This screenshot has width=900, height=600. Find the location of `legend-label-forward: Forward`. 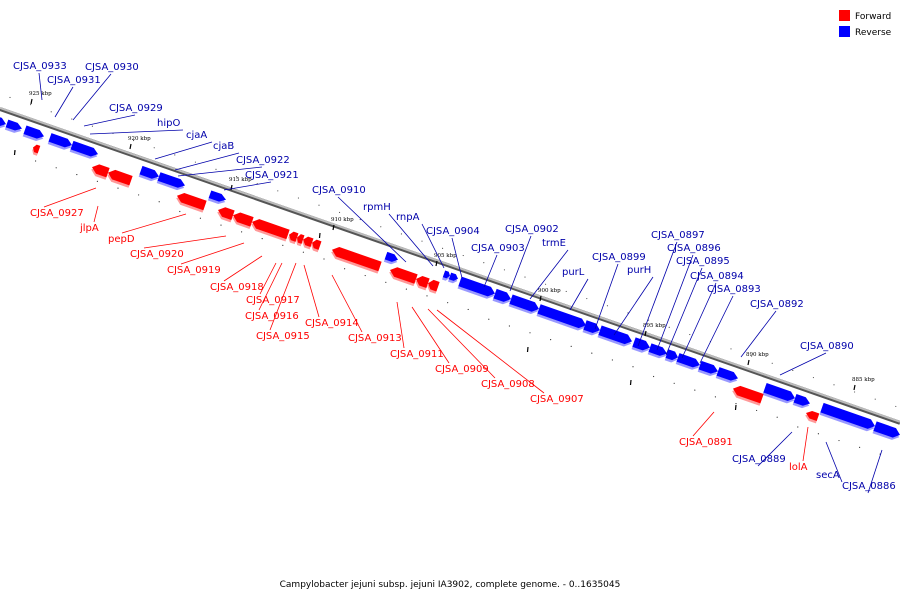

legend-label-forward: Forward is located at coordinates (873, 17).